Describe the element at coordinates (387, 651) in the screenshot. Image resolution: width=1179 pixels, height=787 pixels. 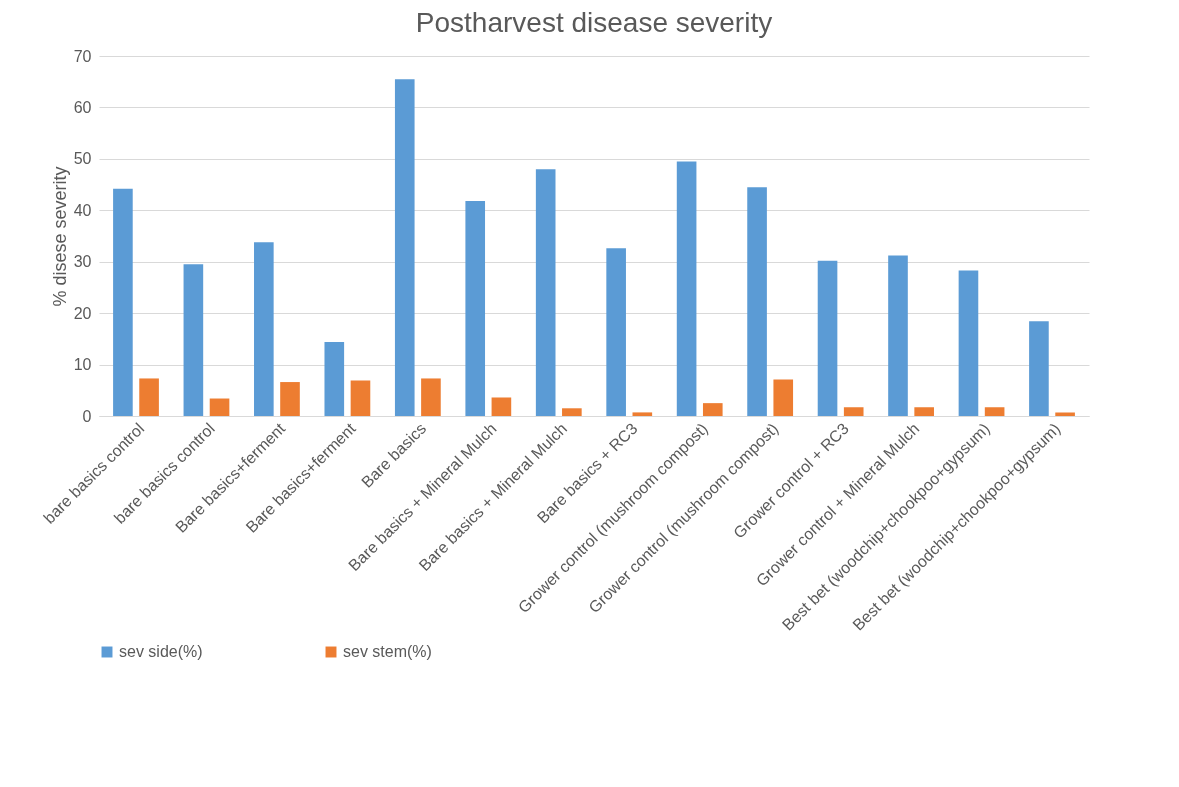
I see `legend-label: sev stem(%)` at that location.